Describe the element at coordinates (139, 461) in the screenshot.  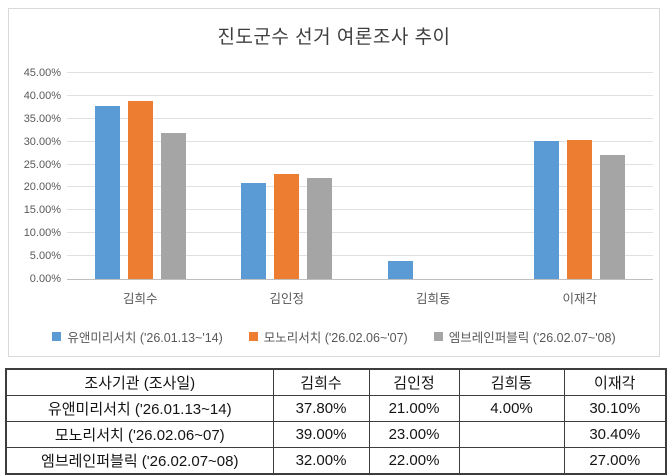
I see `table-cell: 엠브레인퍼블릭 ('26.02.07~08)` at that location.